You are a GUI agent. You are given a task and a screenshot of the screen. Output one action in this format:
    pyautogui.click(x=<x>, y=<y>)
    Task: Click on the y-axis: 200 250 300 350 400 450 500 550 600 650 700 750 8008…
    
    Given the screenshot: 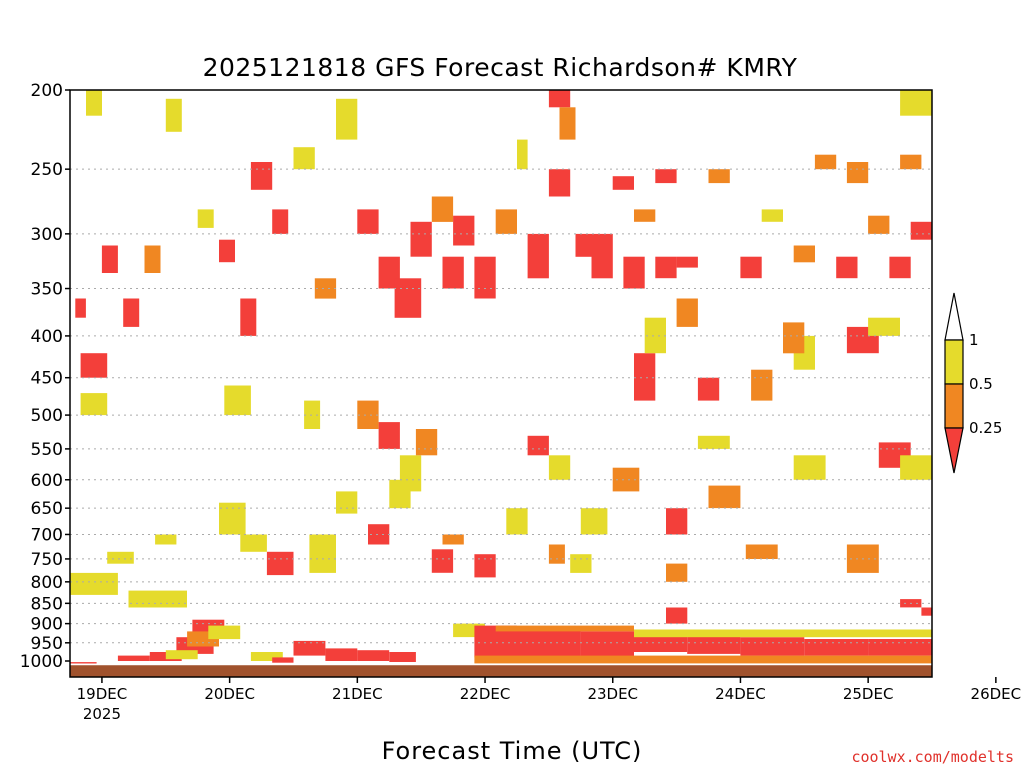 What is the action you would take?
    pyautogui.click(x=45, y=376)
    